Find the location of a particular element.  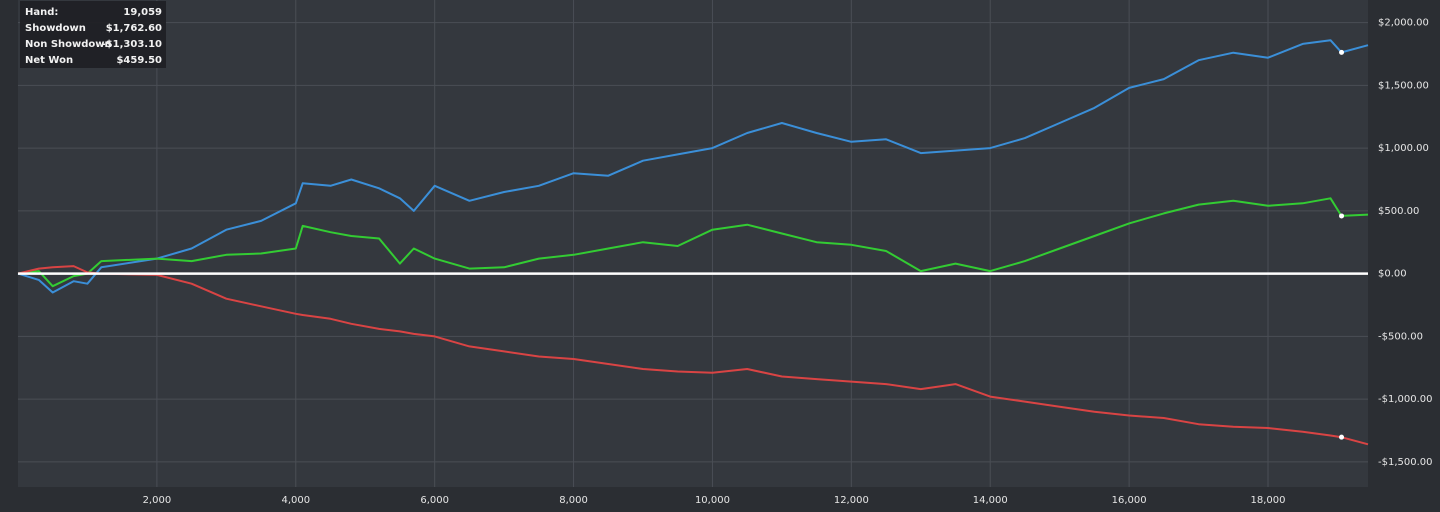

y-tick-label: -$1,000.00 is located at coordinates (1405, 399).